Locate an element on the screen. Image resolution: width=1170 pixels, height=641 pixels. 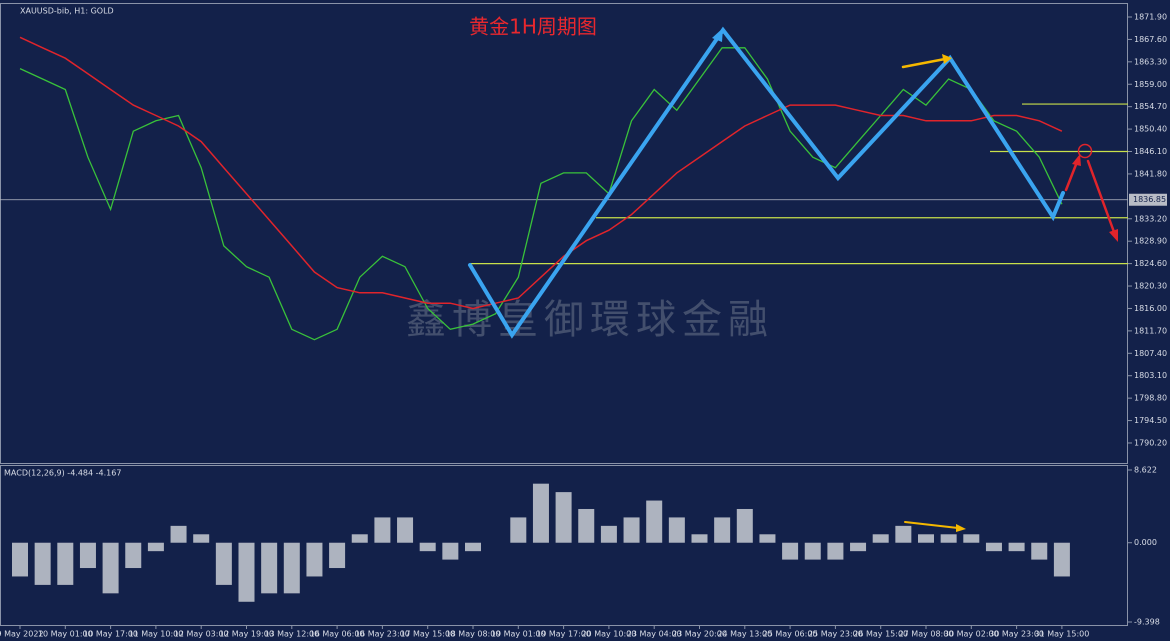
y-tick-label: 1807.40 is located at coordinates (1150, 353).